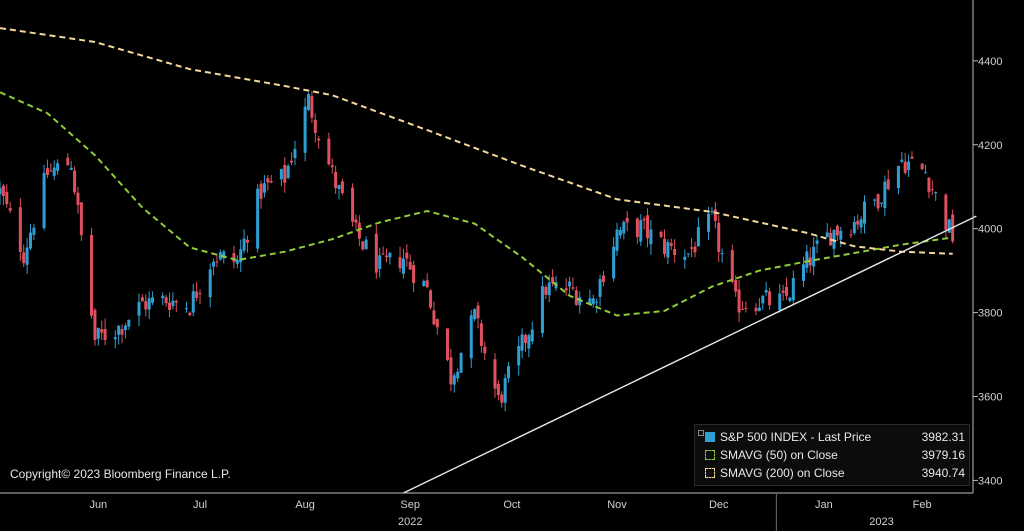  What do you see at coordinates (990, 146) in the screenshot?
I see `y-tick-label: 4200` at bounding box center [990, 146].